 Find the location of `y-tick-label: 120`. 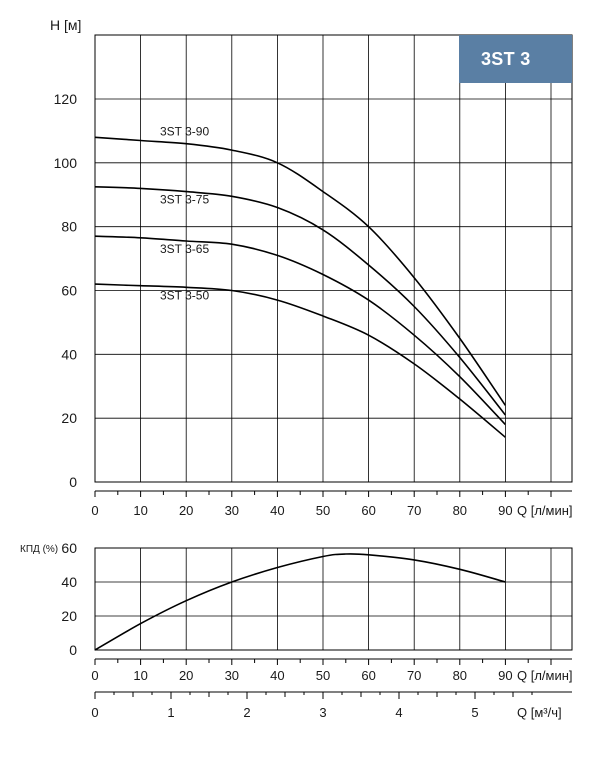

y-tick-label: 120 is located at coordinates (66, 99).